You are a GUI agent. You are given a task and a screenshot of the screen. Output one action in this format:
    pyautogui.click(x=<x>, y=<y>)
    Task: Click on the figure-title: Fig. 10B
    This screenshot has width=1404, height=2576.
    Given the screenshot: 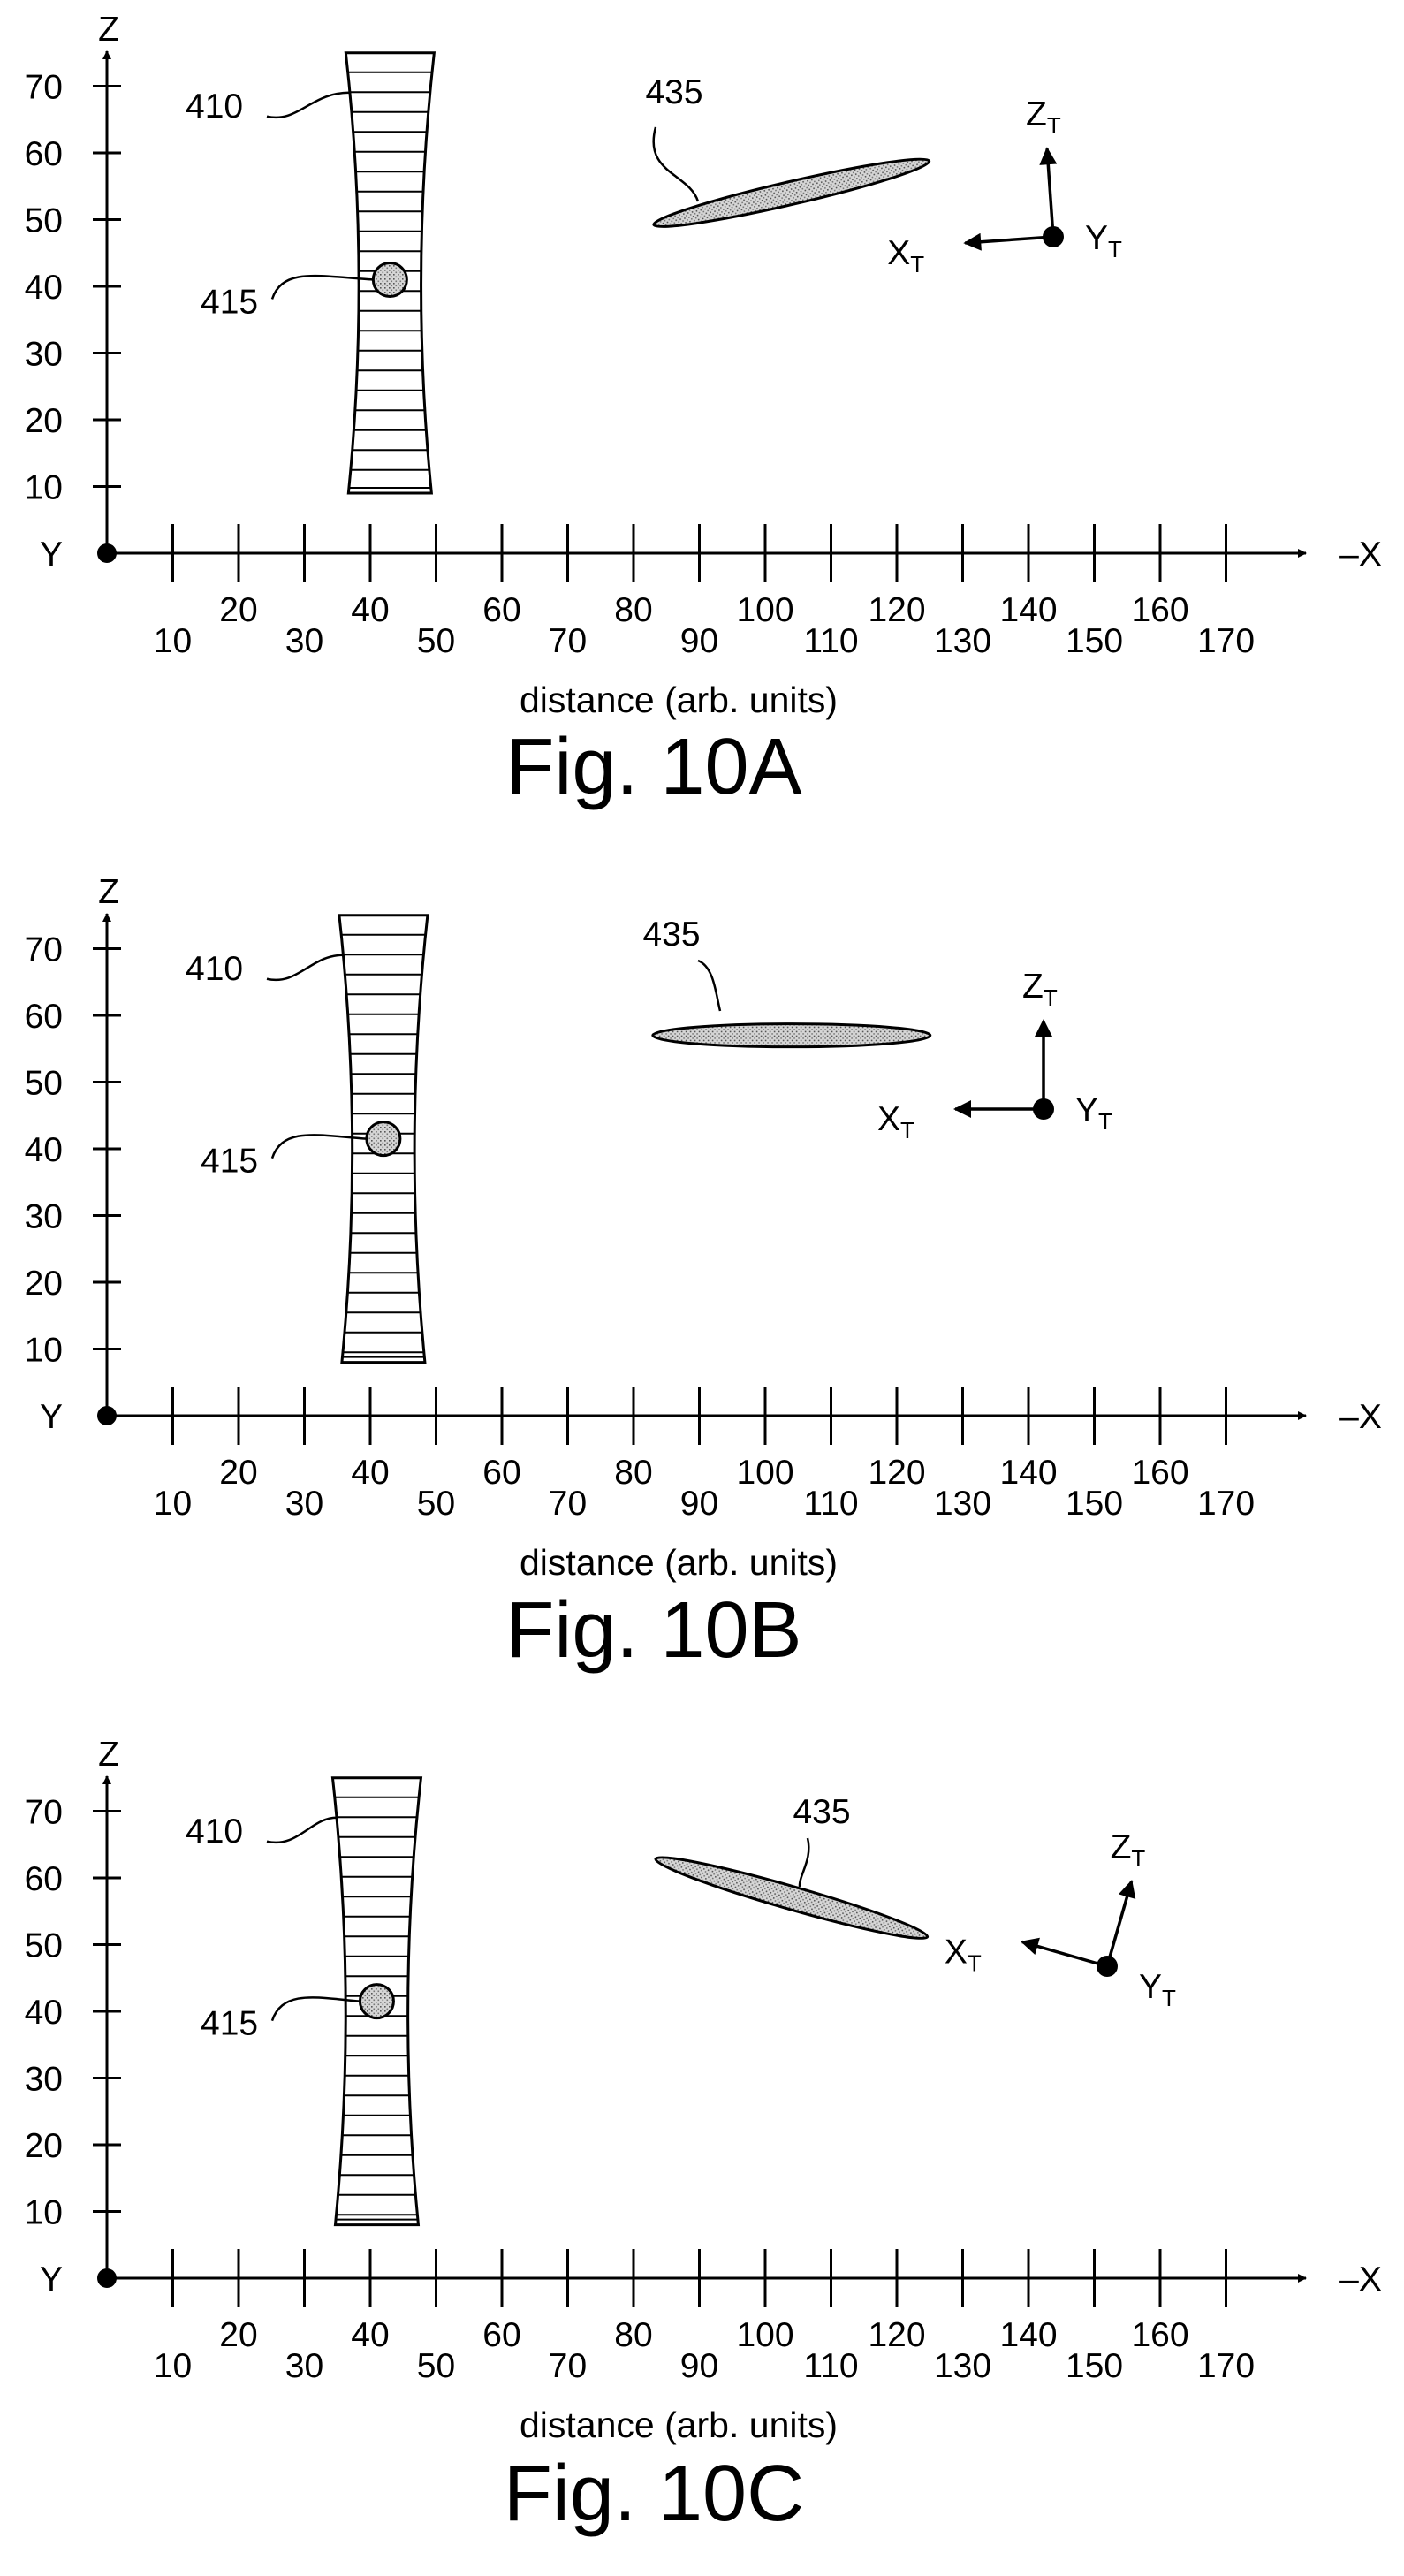 What is the action you would take?
    pyautogui.click(x=653, y=1630)
    